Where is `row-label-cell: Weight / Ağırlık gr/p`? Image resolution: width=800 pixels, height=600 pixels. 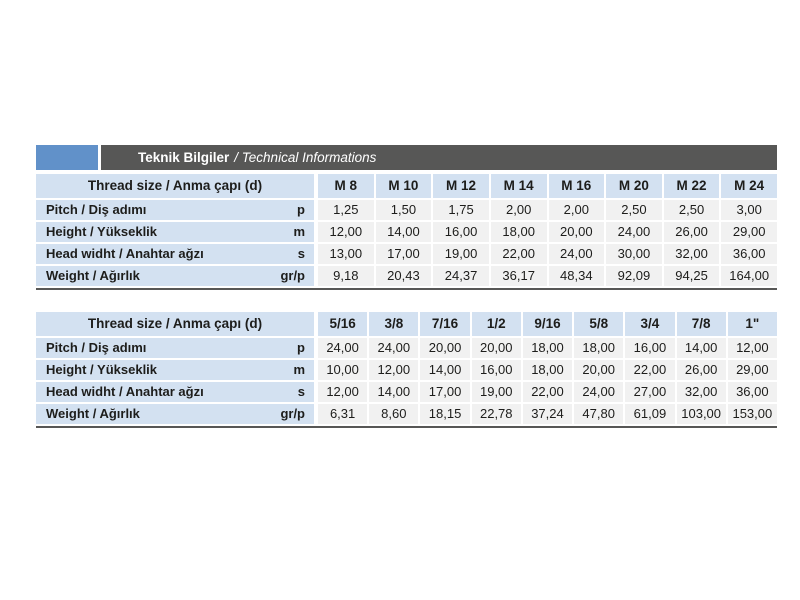 row-label-cell: Weight / Ağırlık gr/p is located at coordinates (175, 276).